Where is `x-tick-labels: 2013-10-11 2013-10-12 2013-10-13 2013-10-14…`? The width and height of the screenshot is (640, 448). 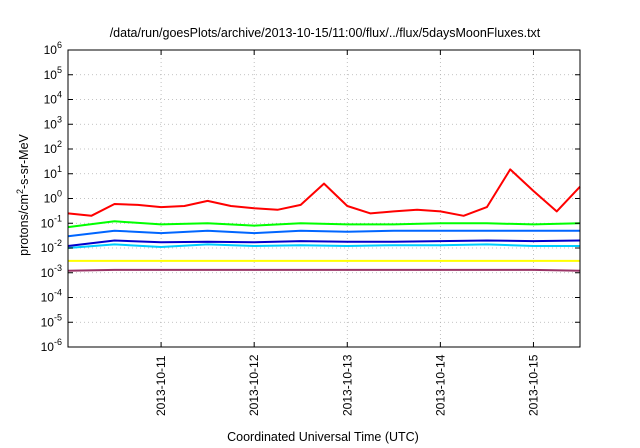 x-tick-labels: 2013-10-11 2013-10-12 2013-10-13 2013-10-14… is located at coordinates (347, 385).